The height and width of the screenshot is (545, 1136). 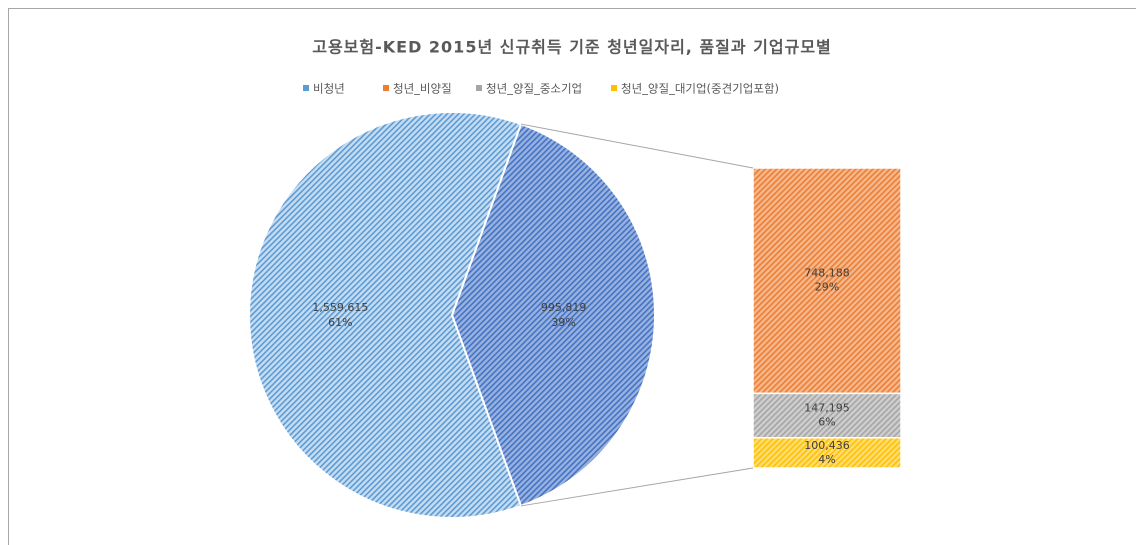 I want to click on legend-label: 청년_비양질, so click(x=422, y=89).